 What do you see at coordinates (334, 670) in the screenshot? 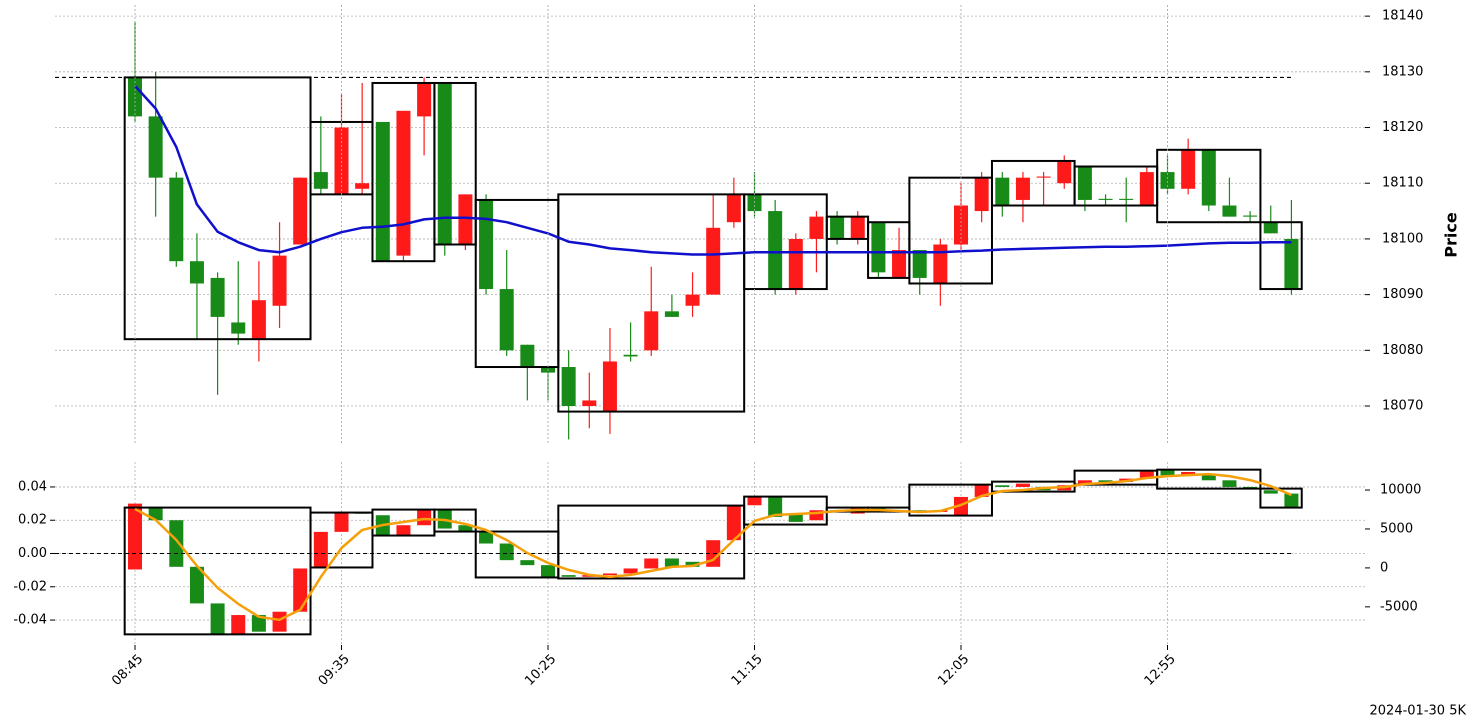
I see `x-tick-label: 09:35` at bounding box center [334, 670].